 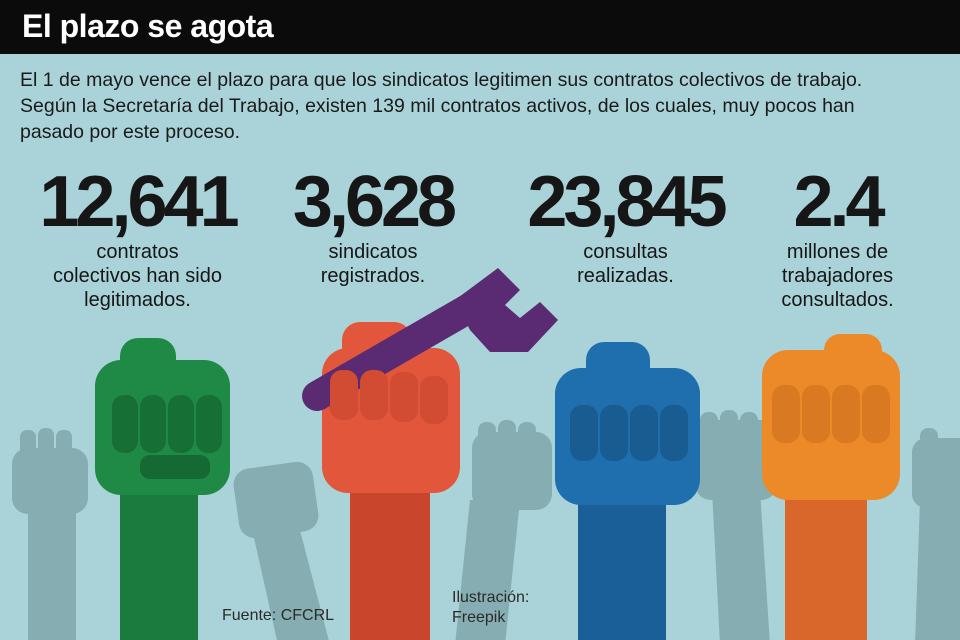 What do you see at coordinates (148, 26) in the screenshot?
I see `page-title: El plazo se agota` at bounding box center [148, 26].